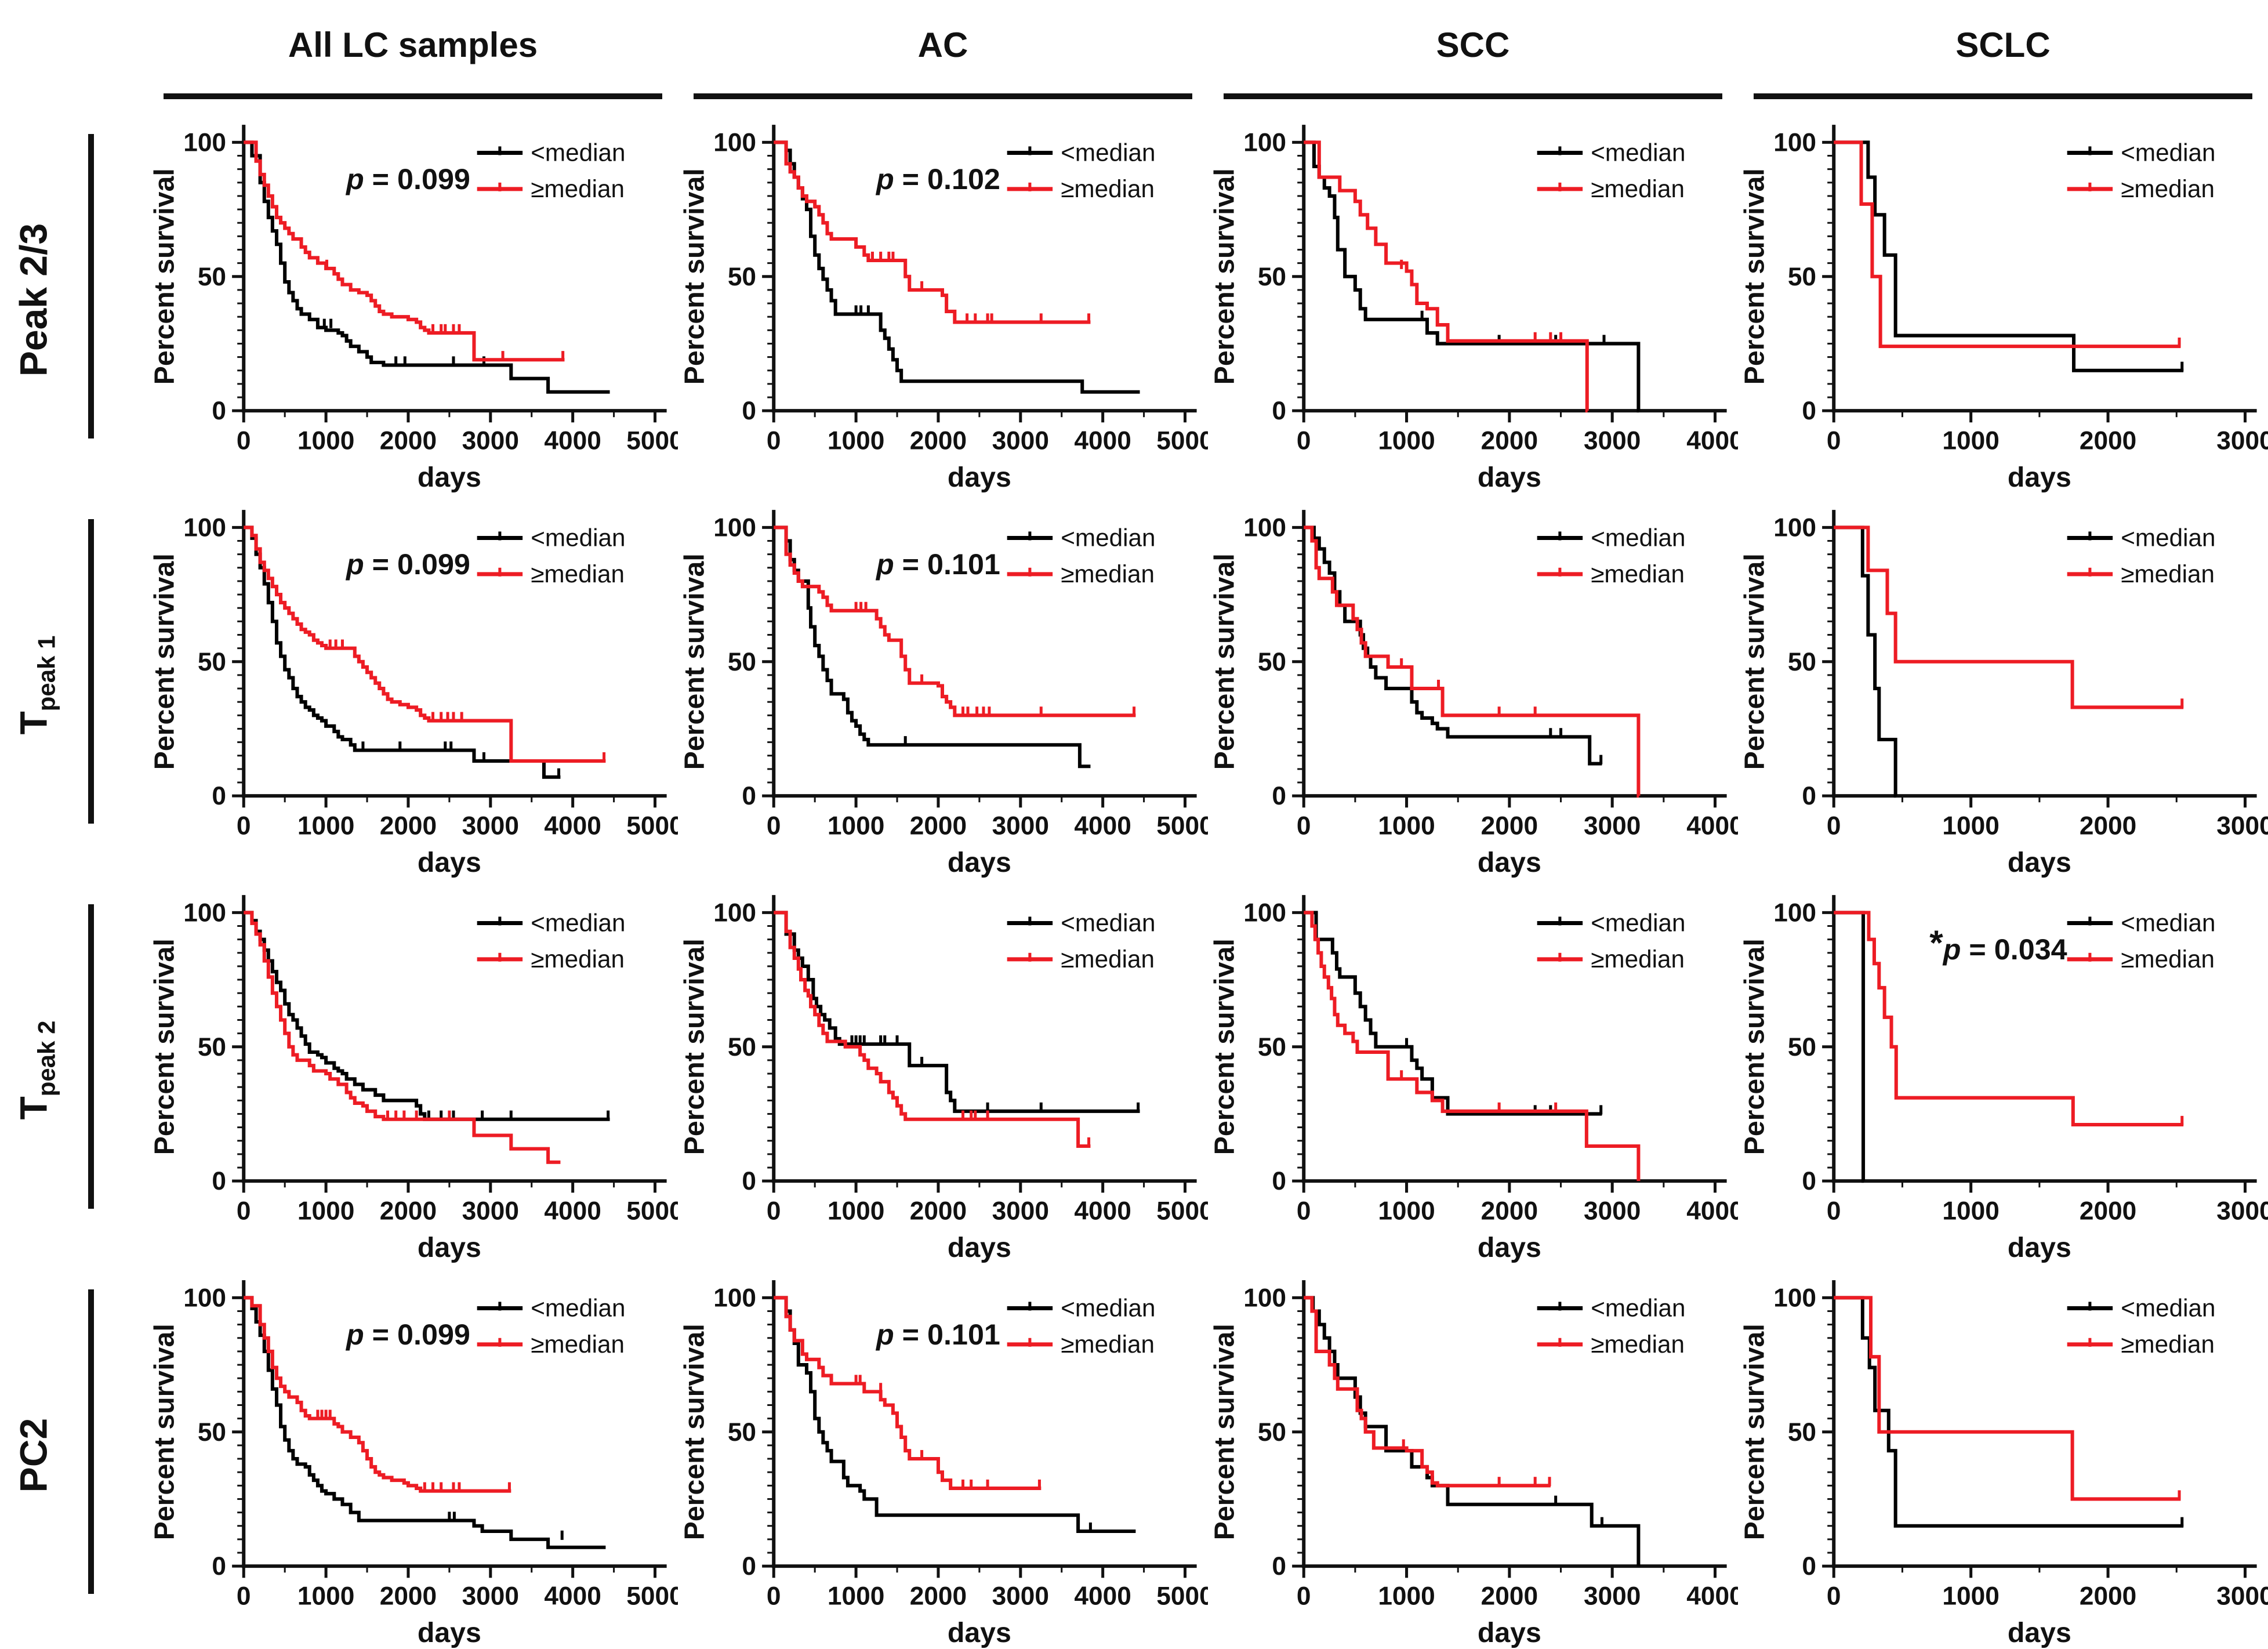 Image resolution: width=2268 pixels, height=1649 pixels. Describe the element at coordinates (74, 1070) in the screenshot. I see `row-label-tpeak2: Tpeak 2` at that location.